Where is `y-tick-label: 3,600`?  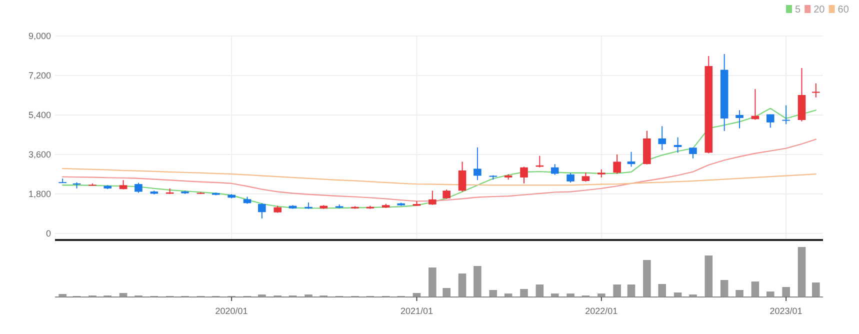 y-tick-label: 3,600 is located at coordinates (39, 155).